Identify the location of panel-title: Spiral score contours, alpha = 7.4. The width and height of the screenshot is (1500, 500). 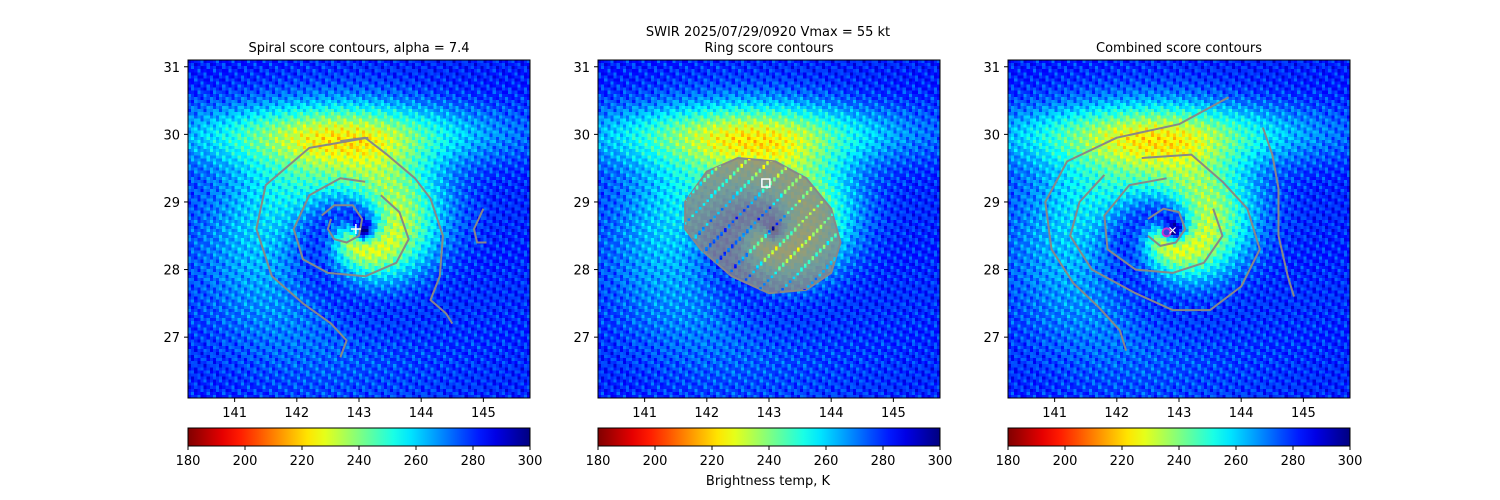
(358, 48).